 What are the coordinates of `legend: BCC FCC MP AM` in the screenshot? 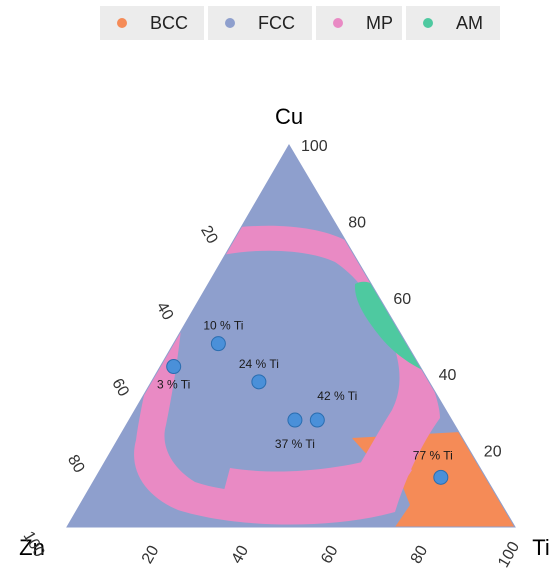 It's located at (277, 26).